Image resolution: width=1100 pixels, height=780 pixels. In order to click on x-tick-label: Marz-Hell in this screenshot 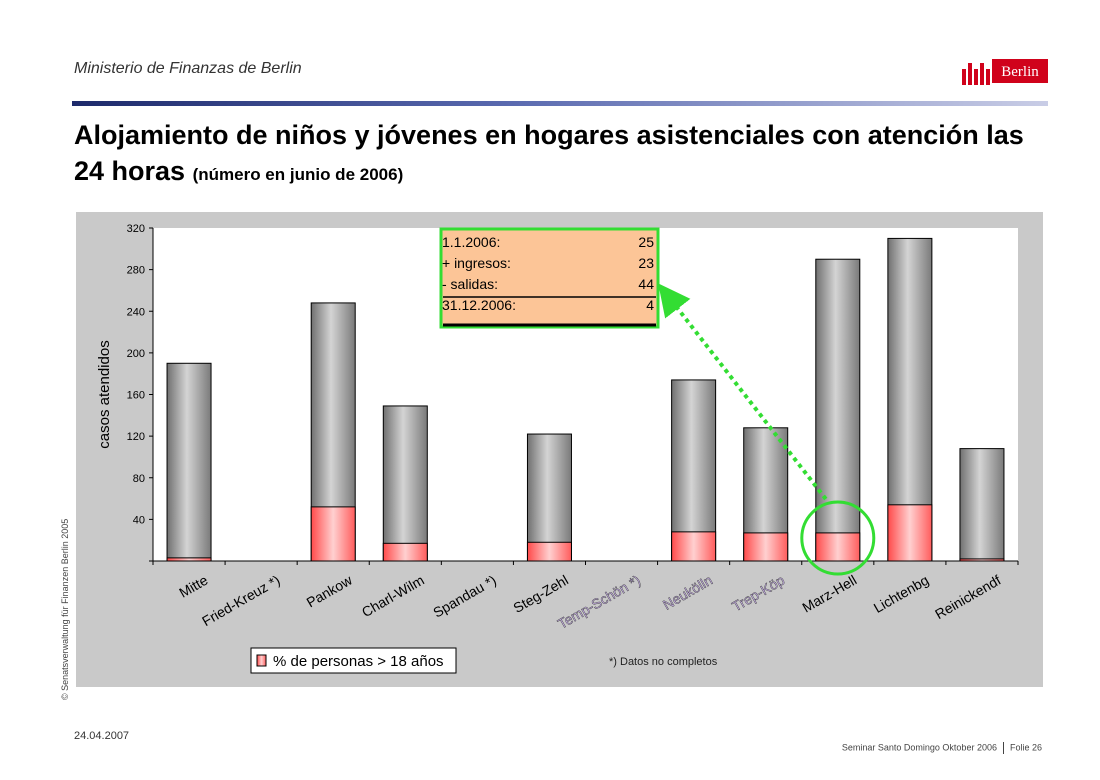, I will do `click(829, 594)`.